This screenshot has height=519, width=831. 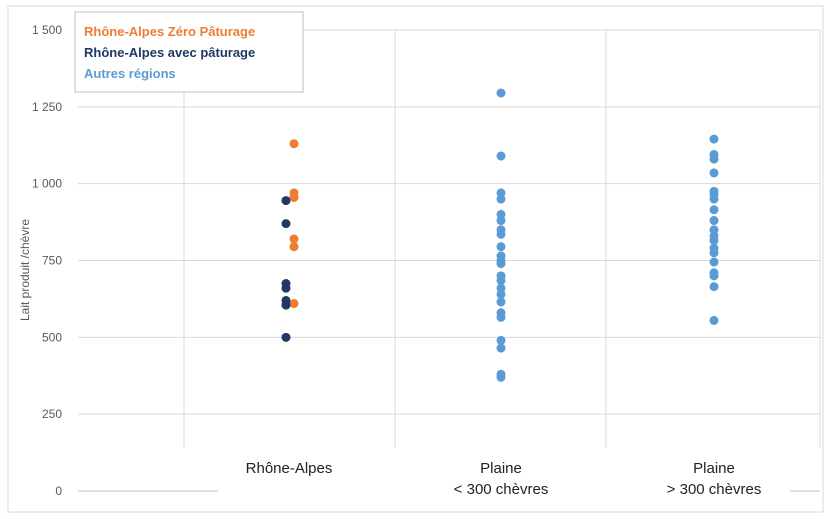 What do you see at coordinates (52, 337) in the screenshot?
I see `y-tick-label: 500` at bounding box center [52, 337].